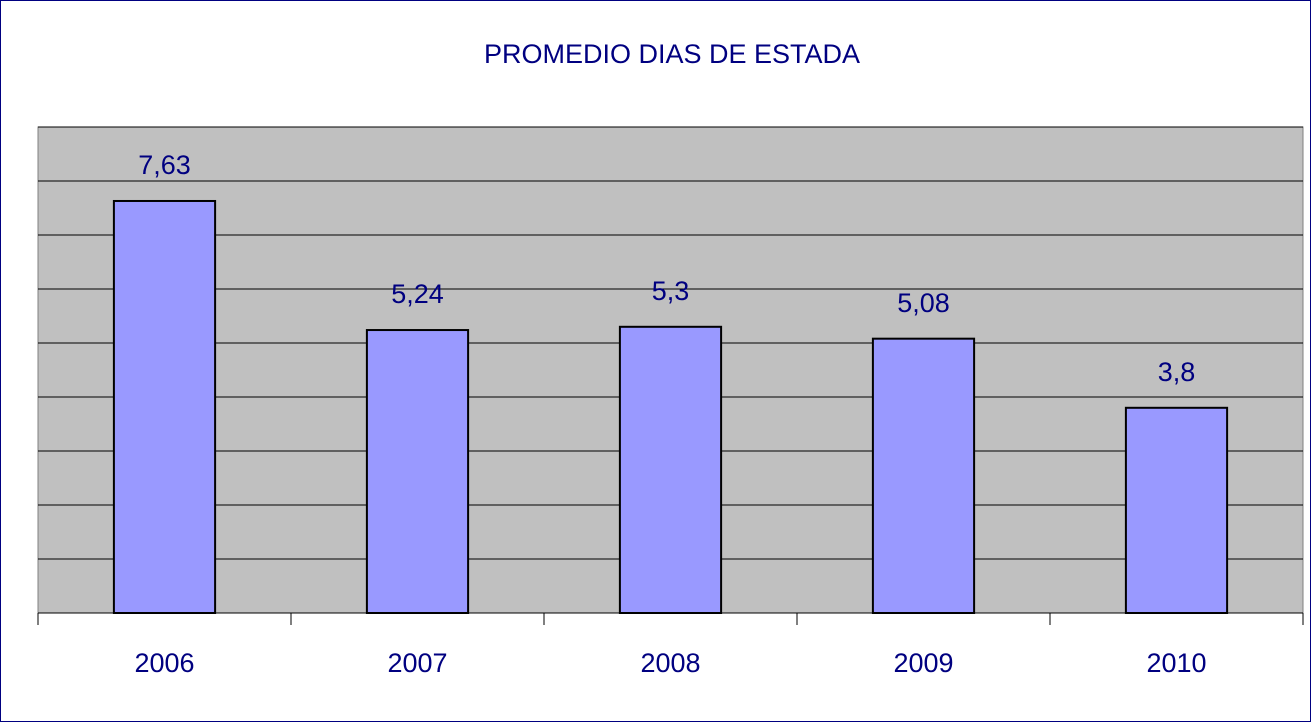 The image size is (1311, 722). I want to click on data-label: 5,3, so click(671, 291).